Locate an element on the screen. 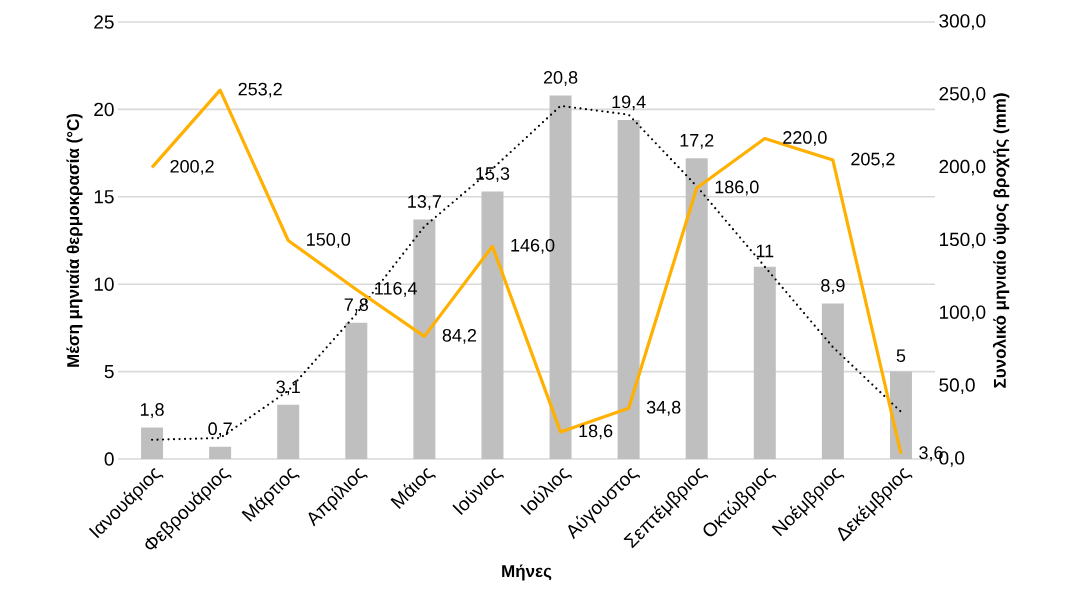 Image resolution: width=1070 pixels, height=614 pixels. y-tick-label: 20 is located at coordinates (104, 109).